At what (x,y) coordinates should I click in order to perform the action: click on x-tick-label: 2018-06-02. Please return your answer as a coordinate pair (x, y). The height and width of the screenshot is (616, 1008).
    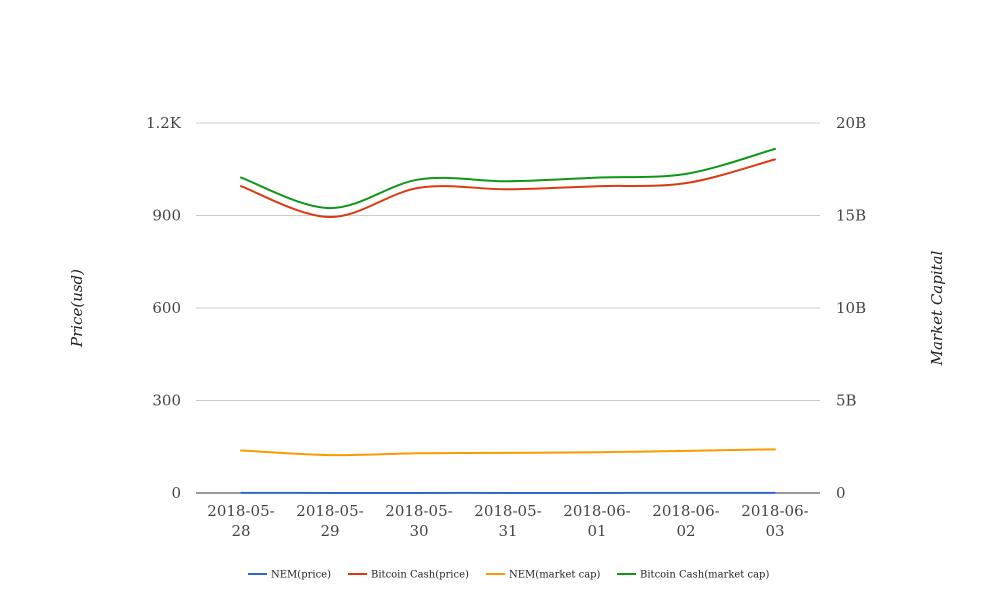
    Looking at the image, I should click on (685, 521).